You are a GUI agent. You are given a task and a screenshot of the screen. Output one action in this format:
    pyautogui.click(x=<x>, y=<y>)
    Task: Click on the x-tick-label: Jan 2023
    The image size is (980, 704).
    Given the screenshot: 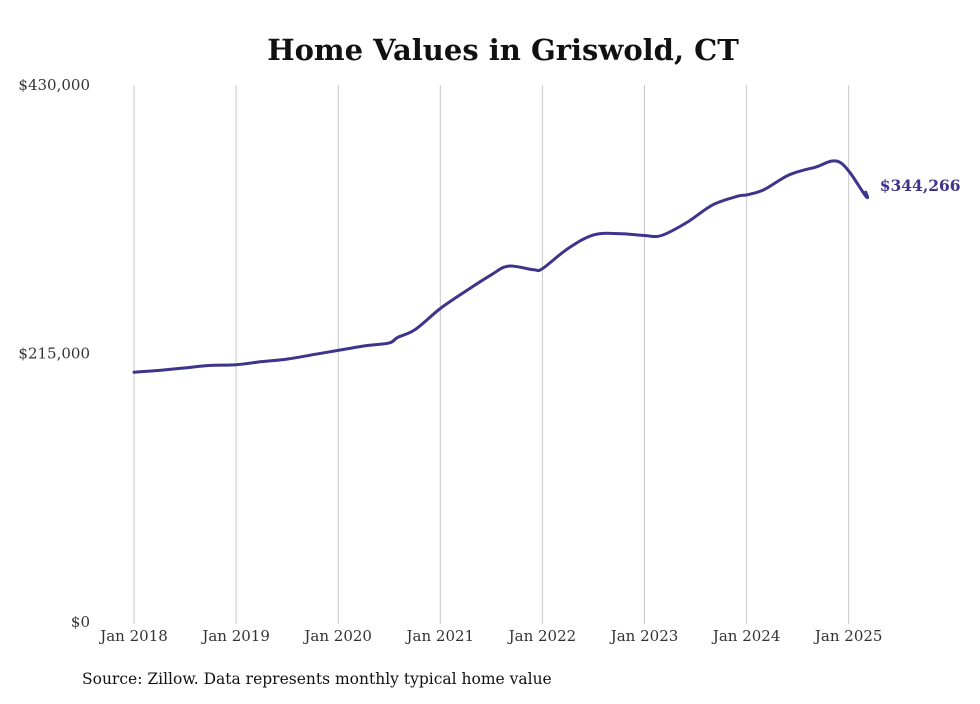 What is the action you would take?
    pyautogui.click(x=644, y=636)
    